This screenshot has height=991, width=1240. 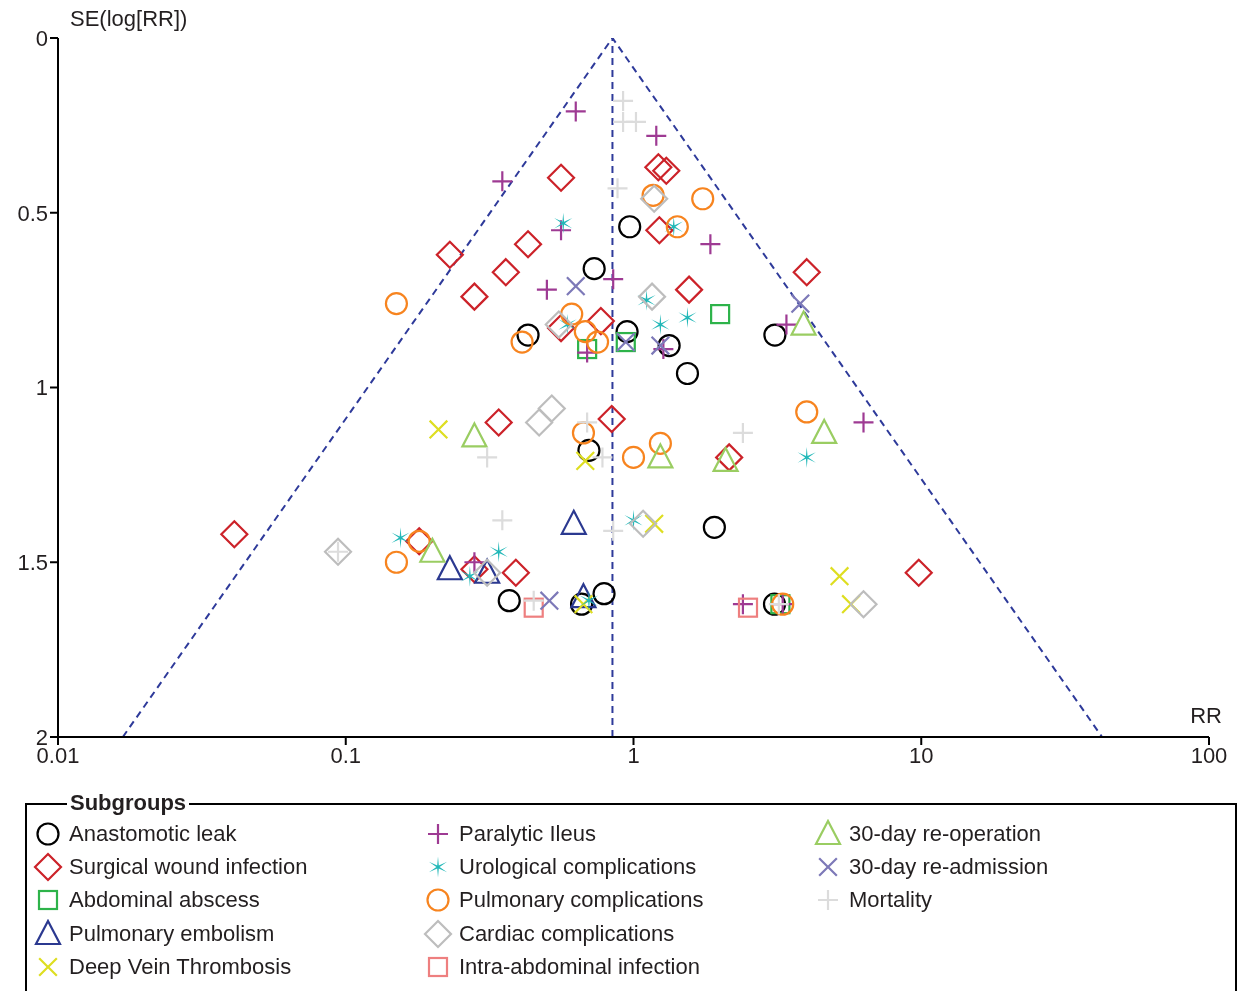 I want to click on y-tick-label: 0, so click(x=41, y=38).